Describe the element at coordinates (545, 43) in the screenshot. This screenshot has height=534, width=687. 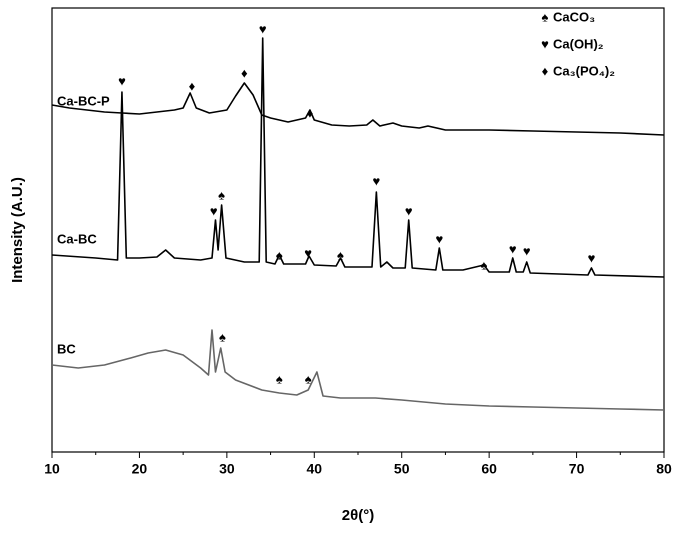
I see `legend-symbol: ♥` at that location.